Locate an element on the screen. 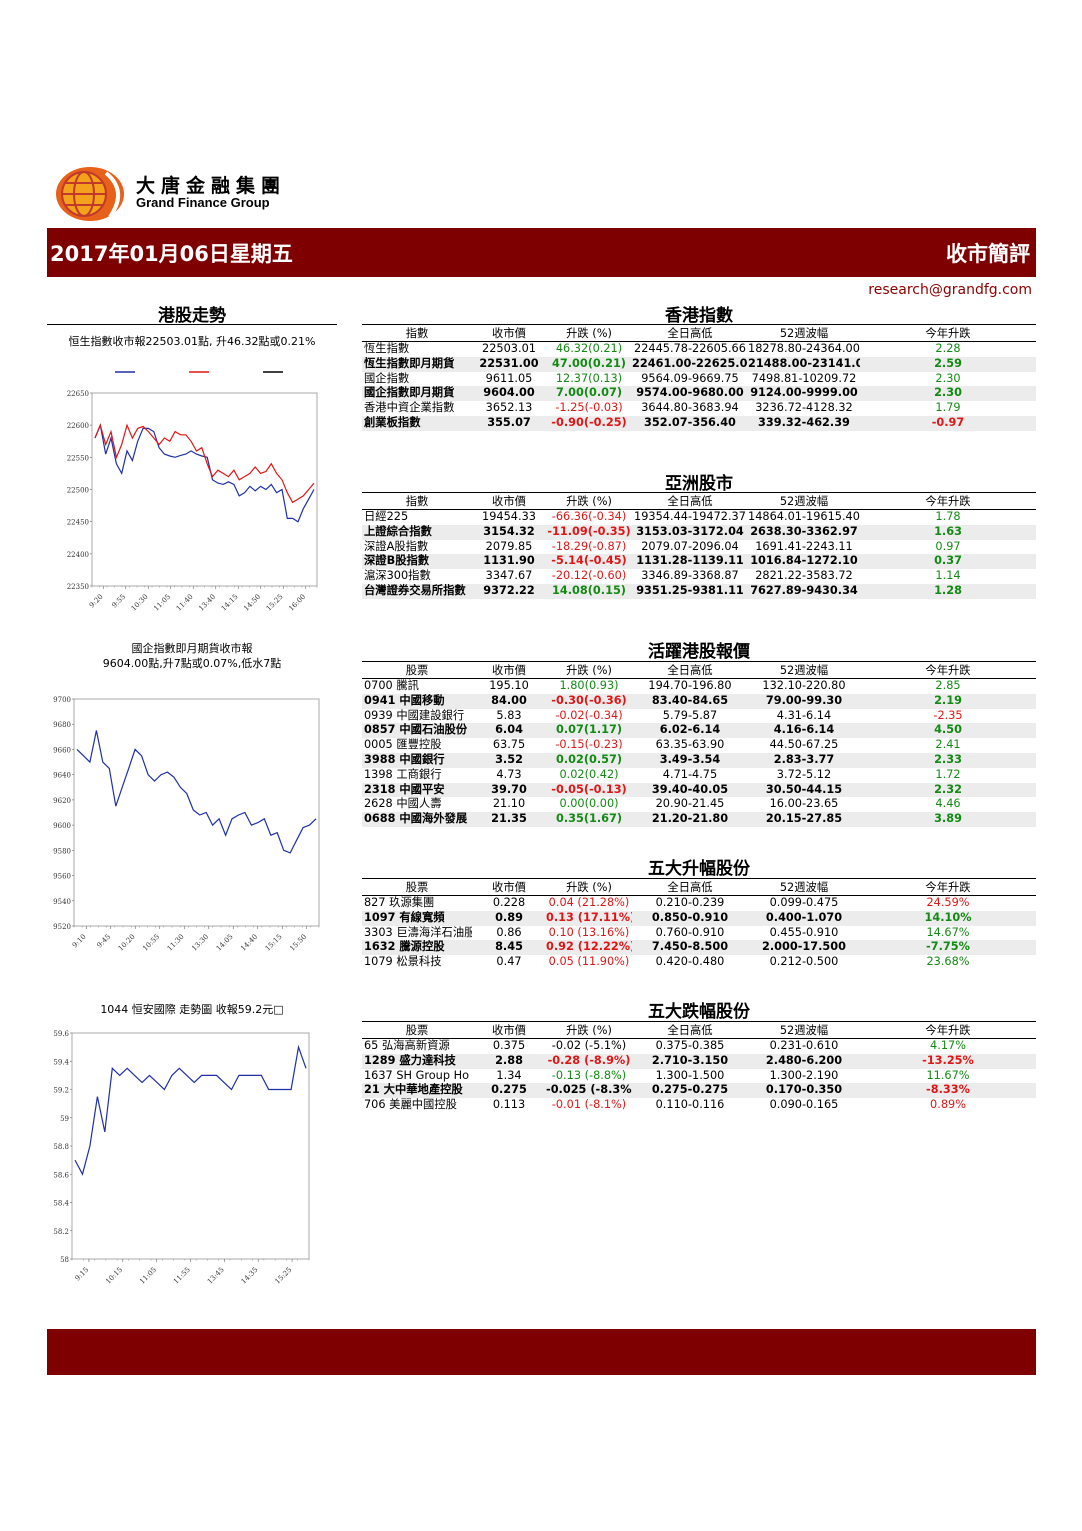  table-cell: 0.05 (11.90%) is located at coordinates (589, 962).